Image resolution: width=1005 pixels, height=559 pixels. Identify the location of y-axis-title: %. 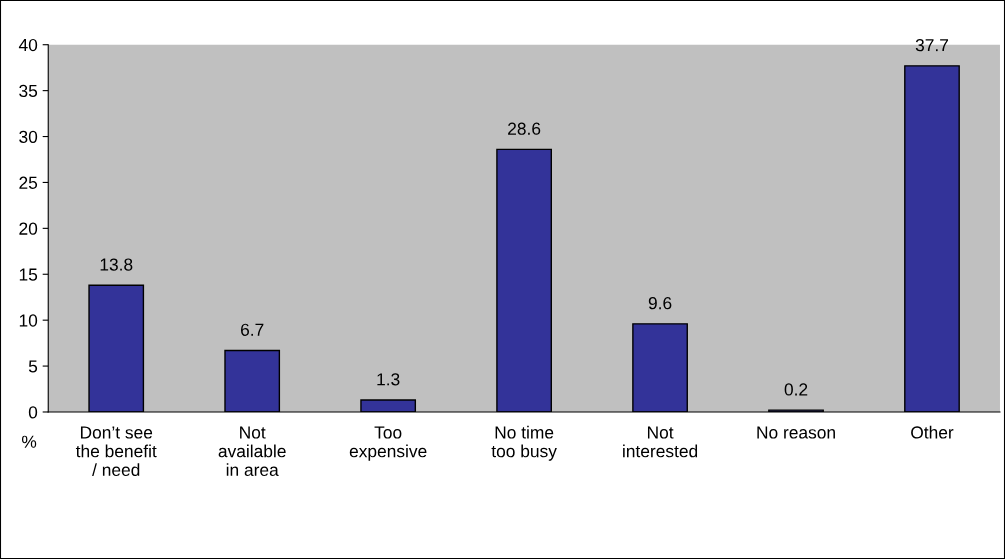
(29, 441).